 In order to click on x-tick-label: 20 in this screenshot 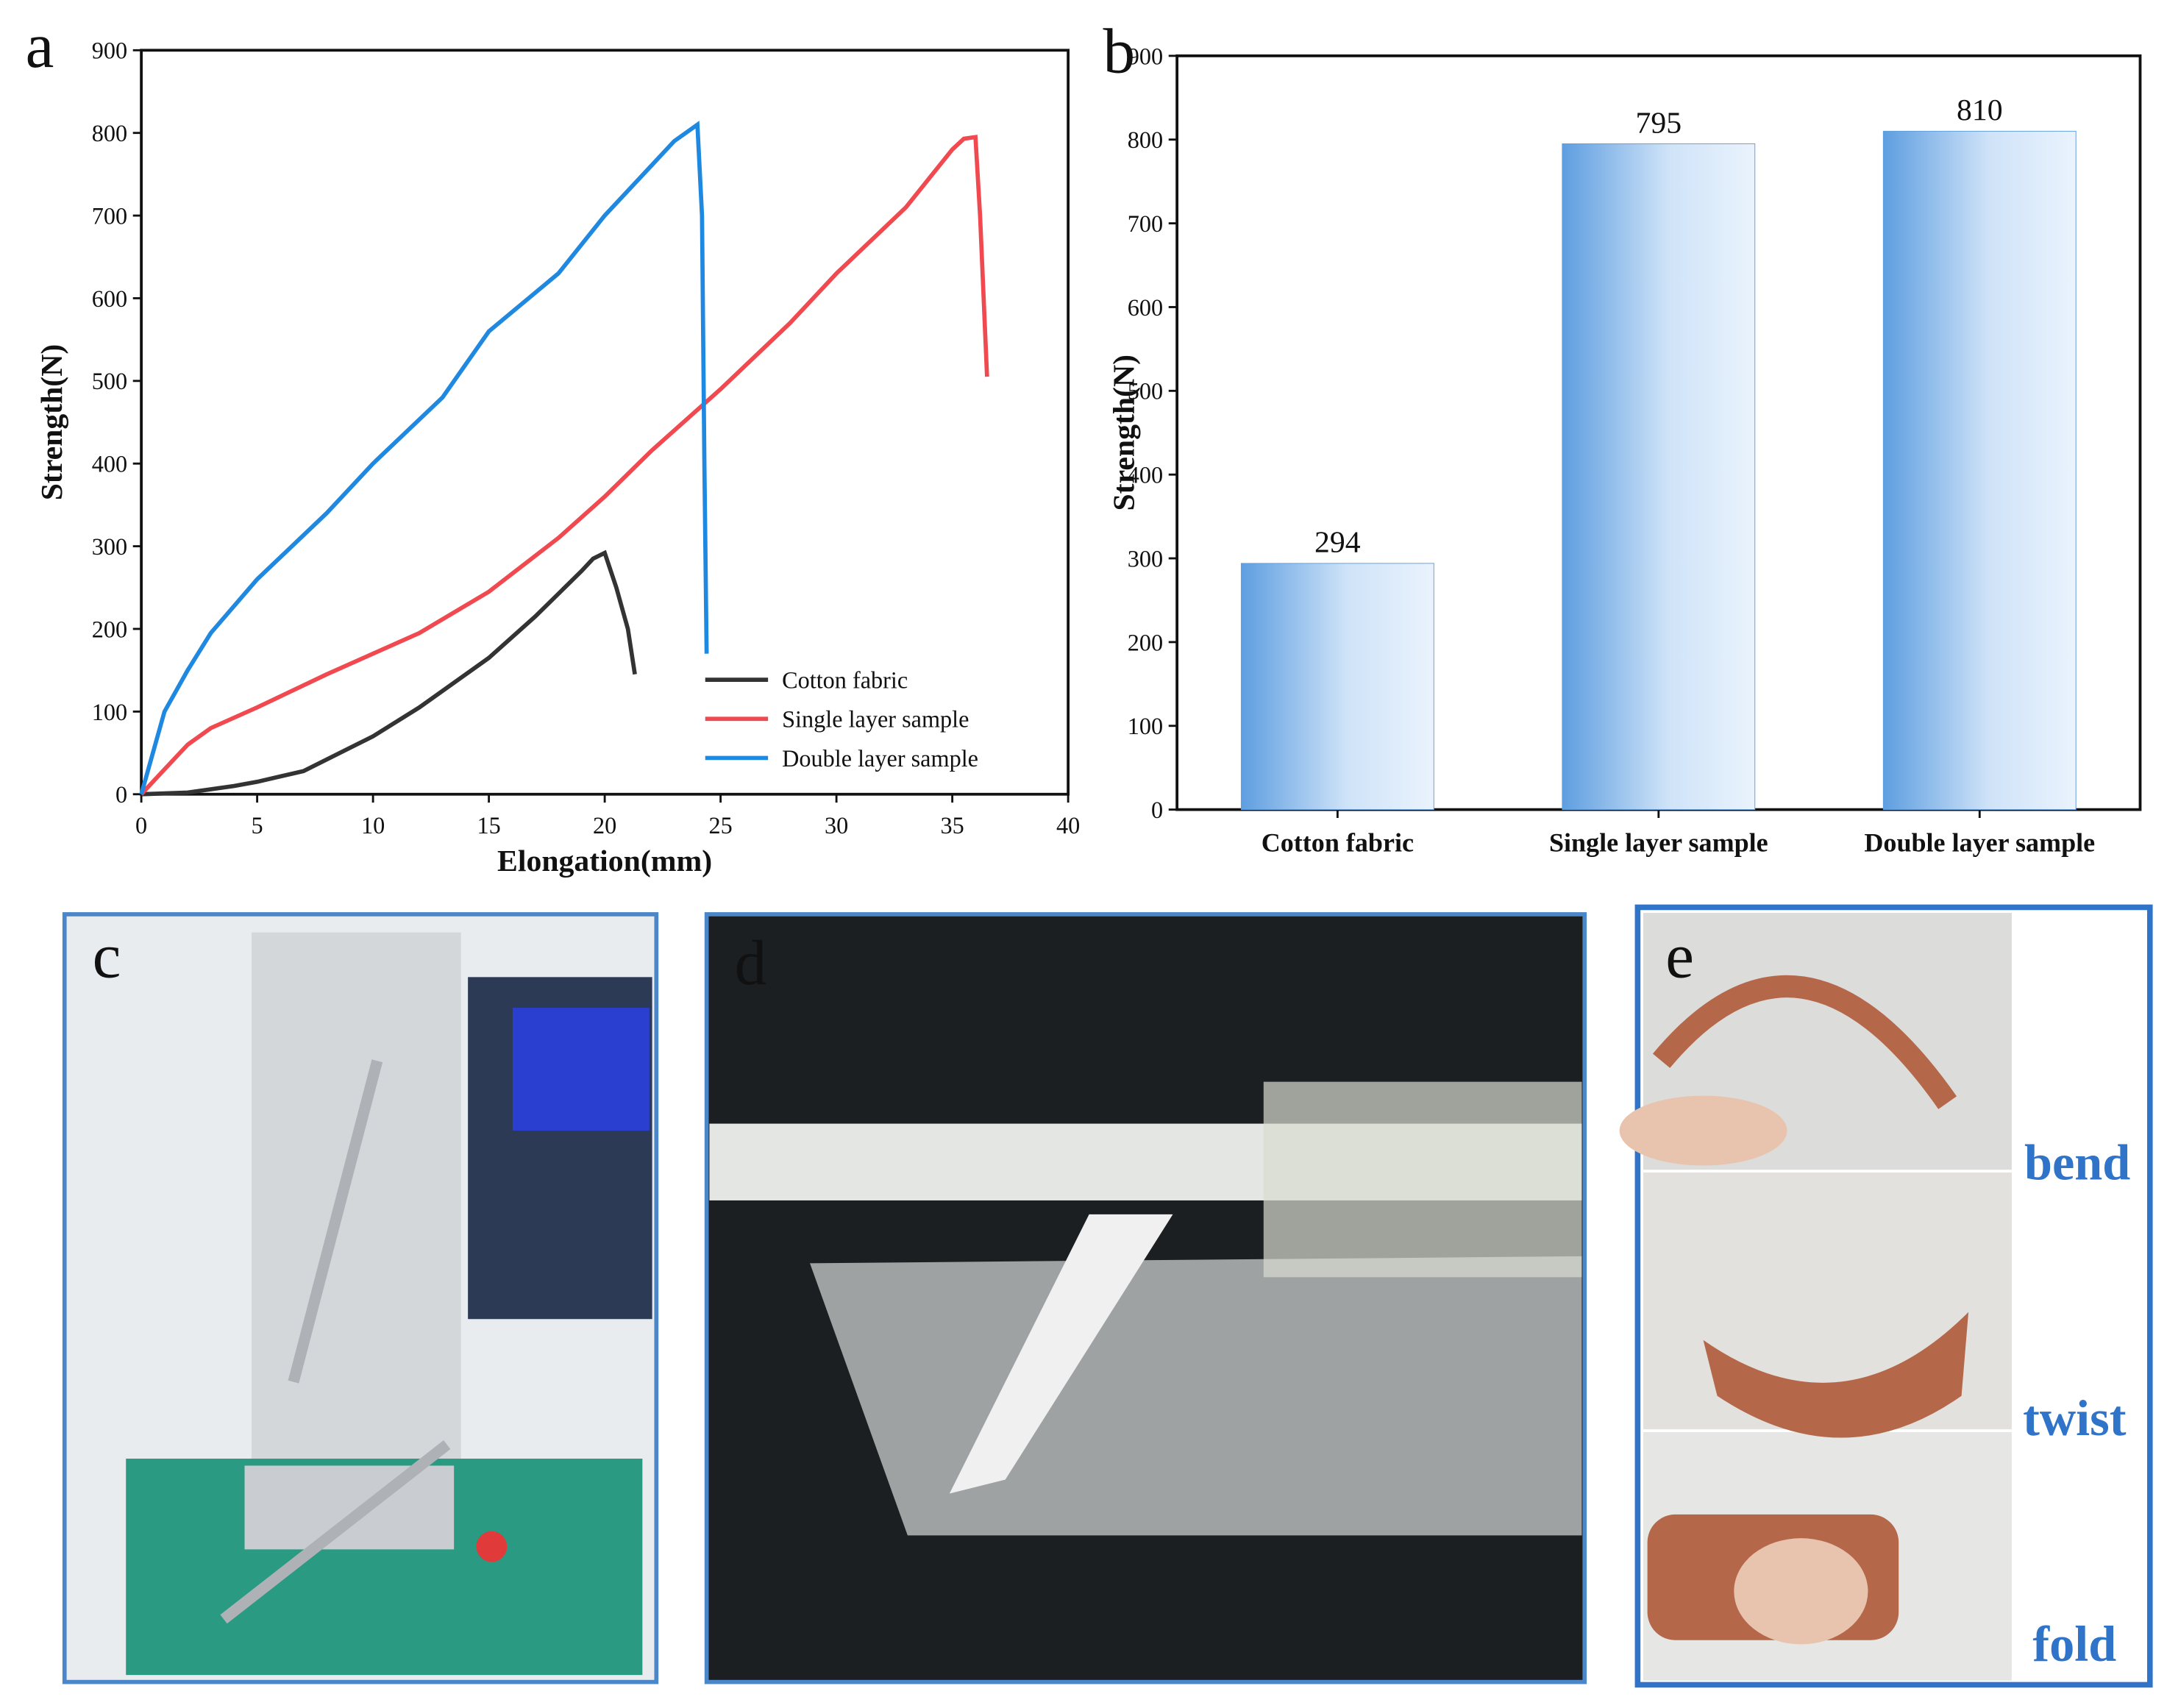, I will do `click(605, 826)`.